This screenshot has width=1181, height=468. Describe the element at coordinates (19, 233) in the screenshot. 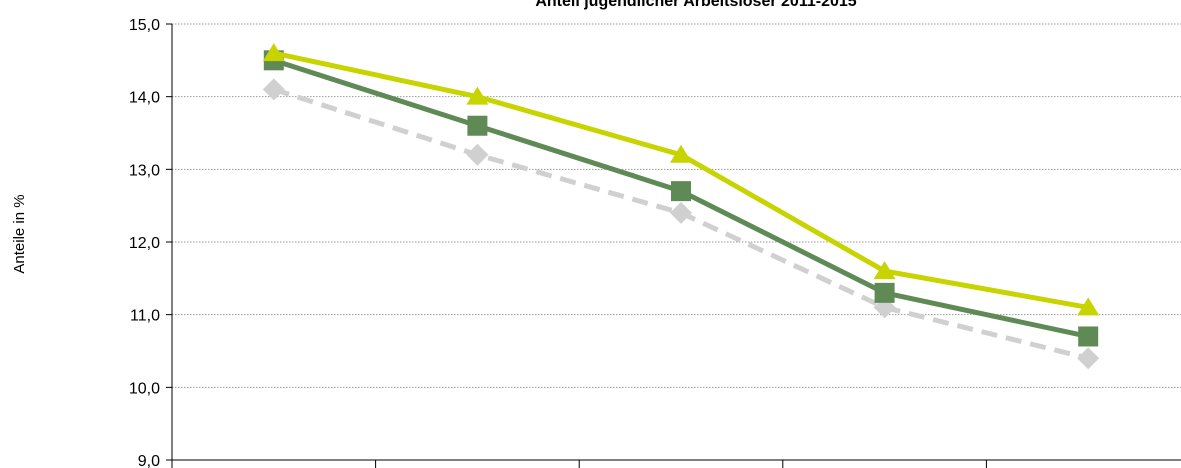

I see `y-axis-label: Anteile in %` at that location.